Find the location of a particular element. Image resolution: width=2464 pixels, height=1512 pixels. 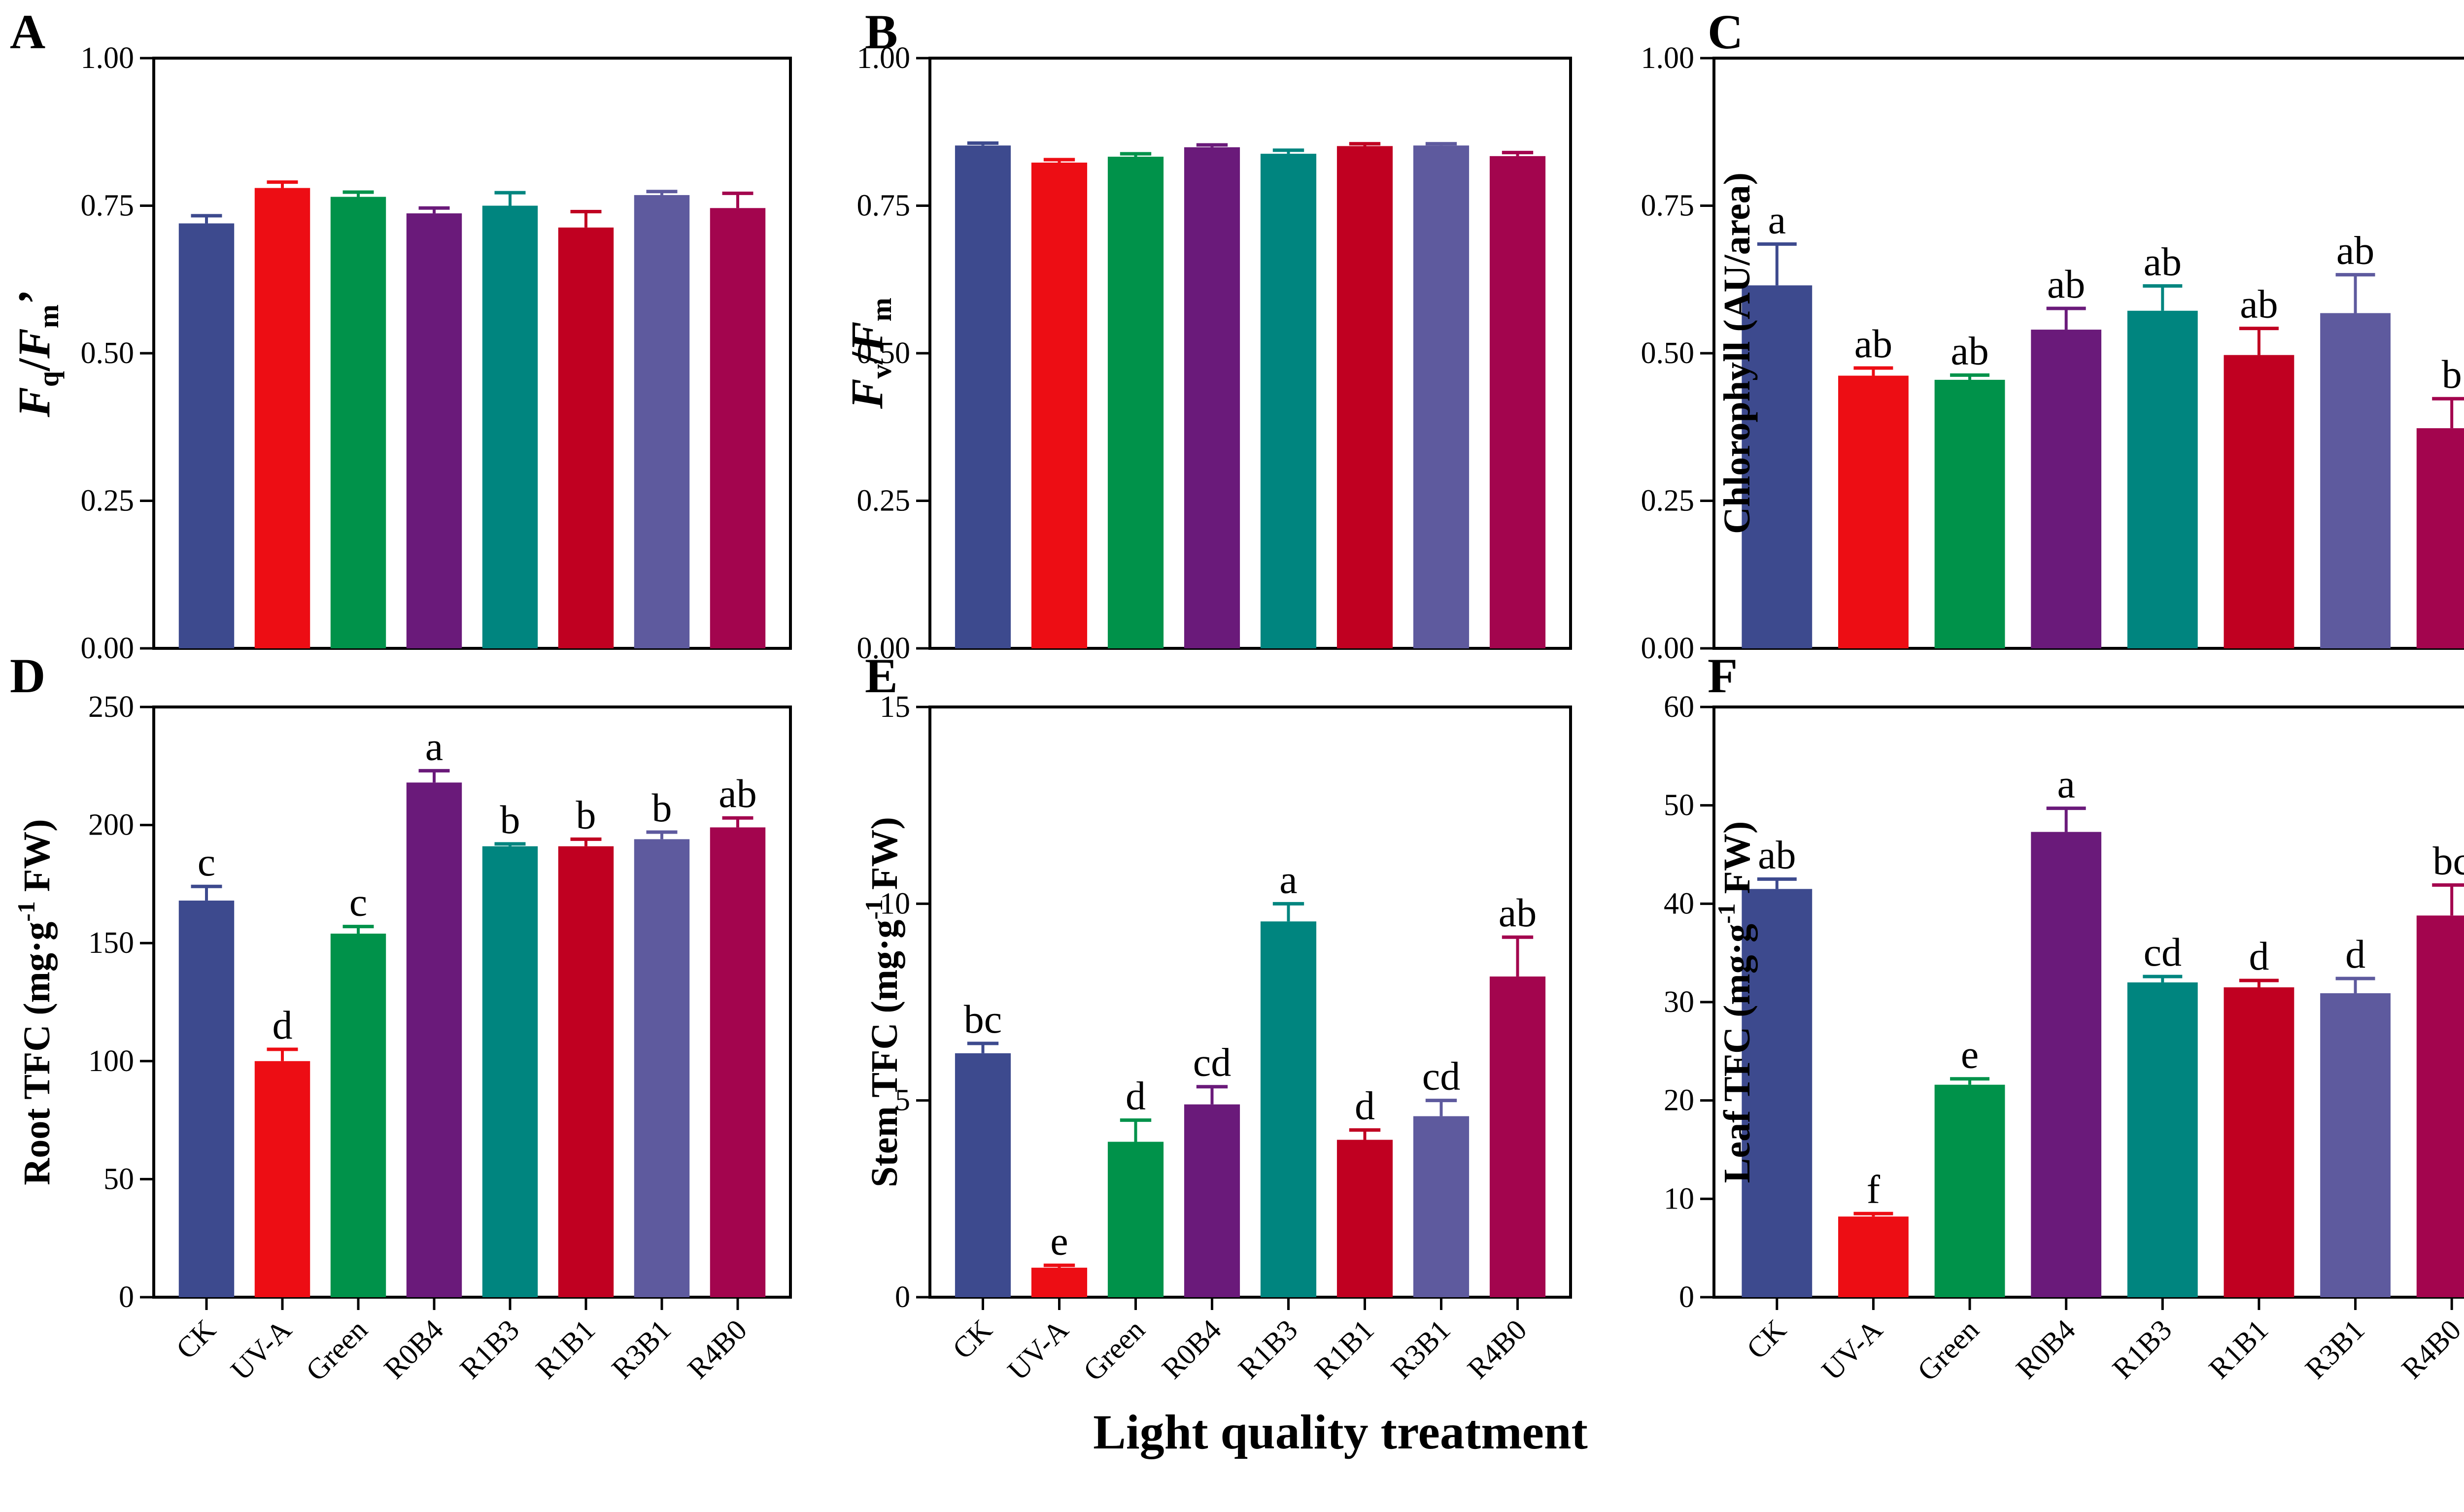

significance-label: bc is located at coordinates (983, 1019).